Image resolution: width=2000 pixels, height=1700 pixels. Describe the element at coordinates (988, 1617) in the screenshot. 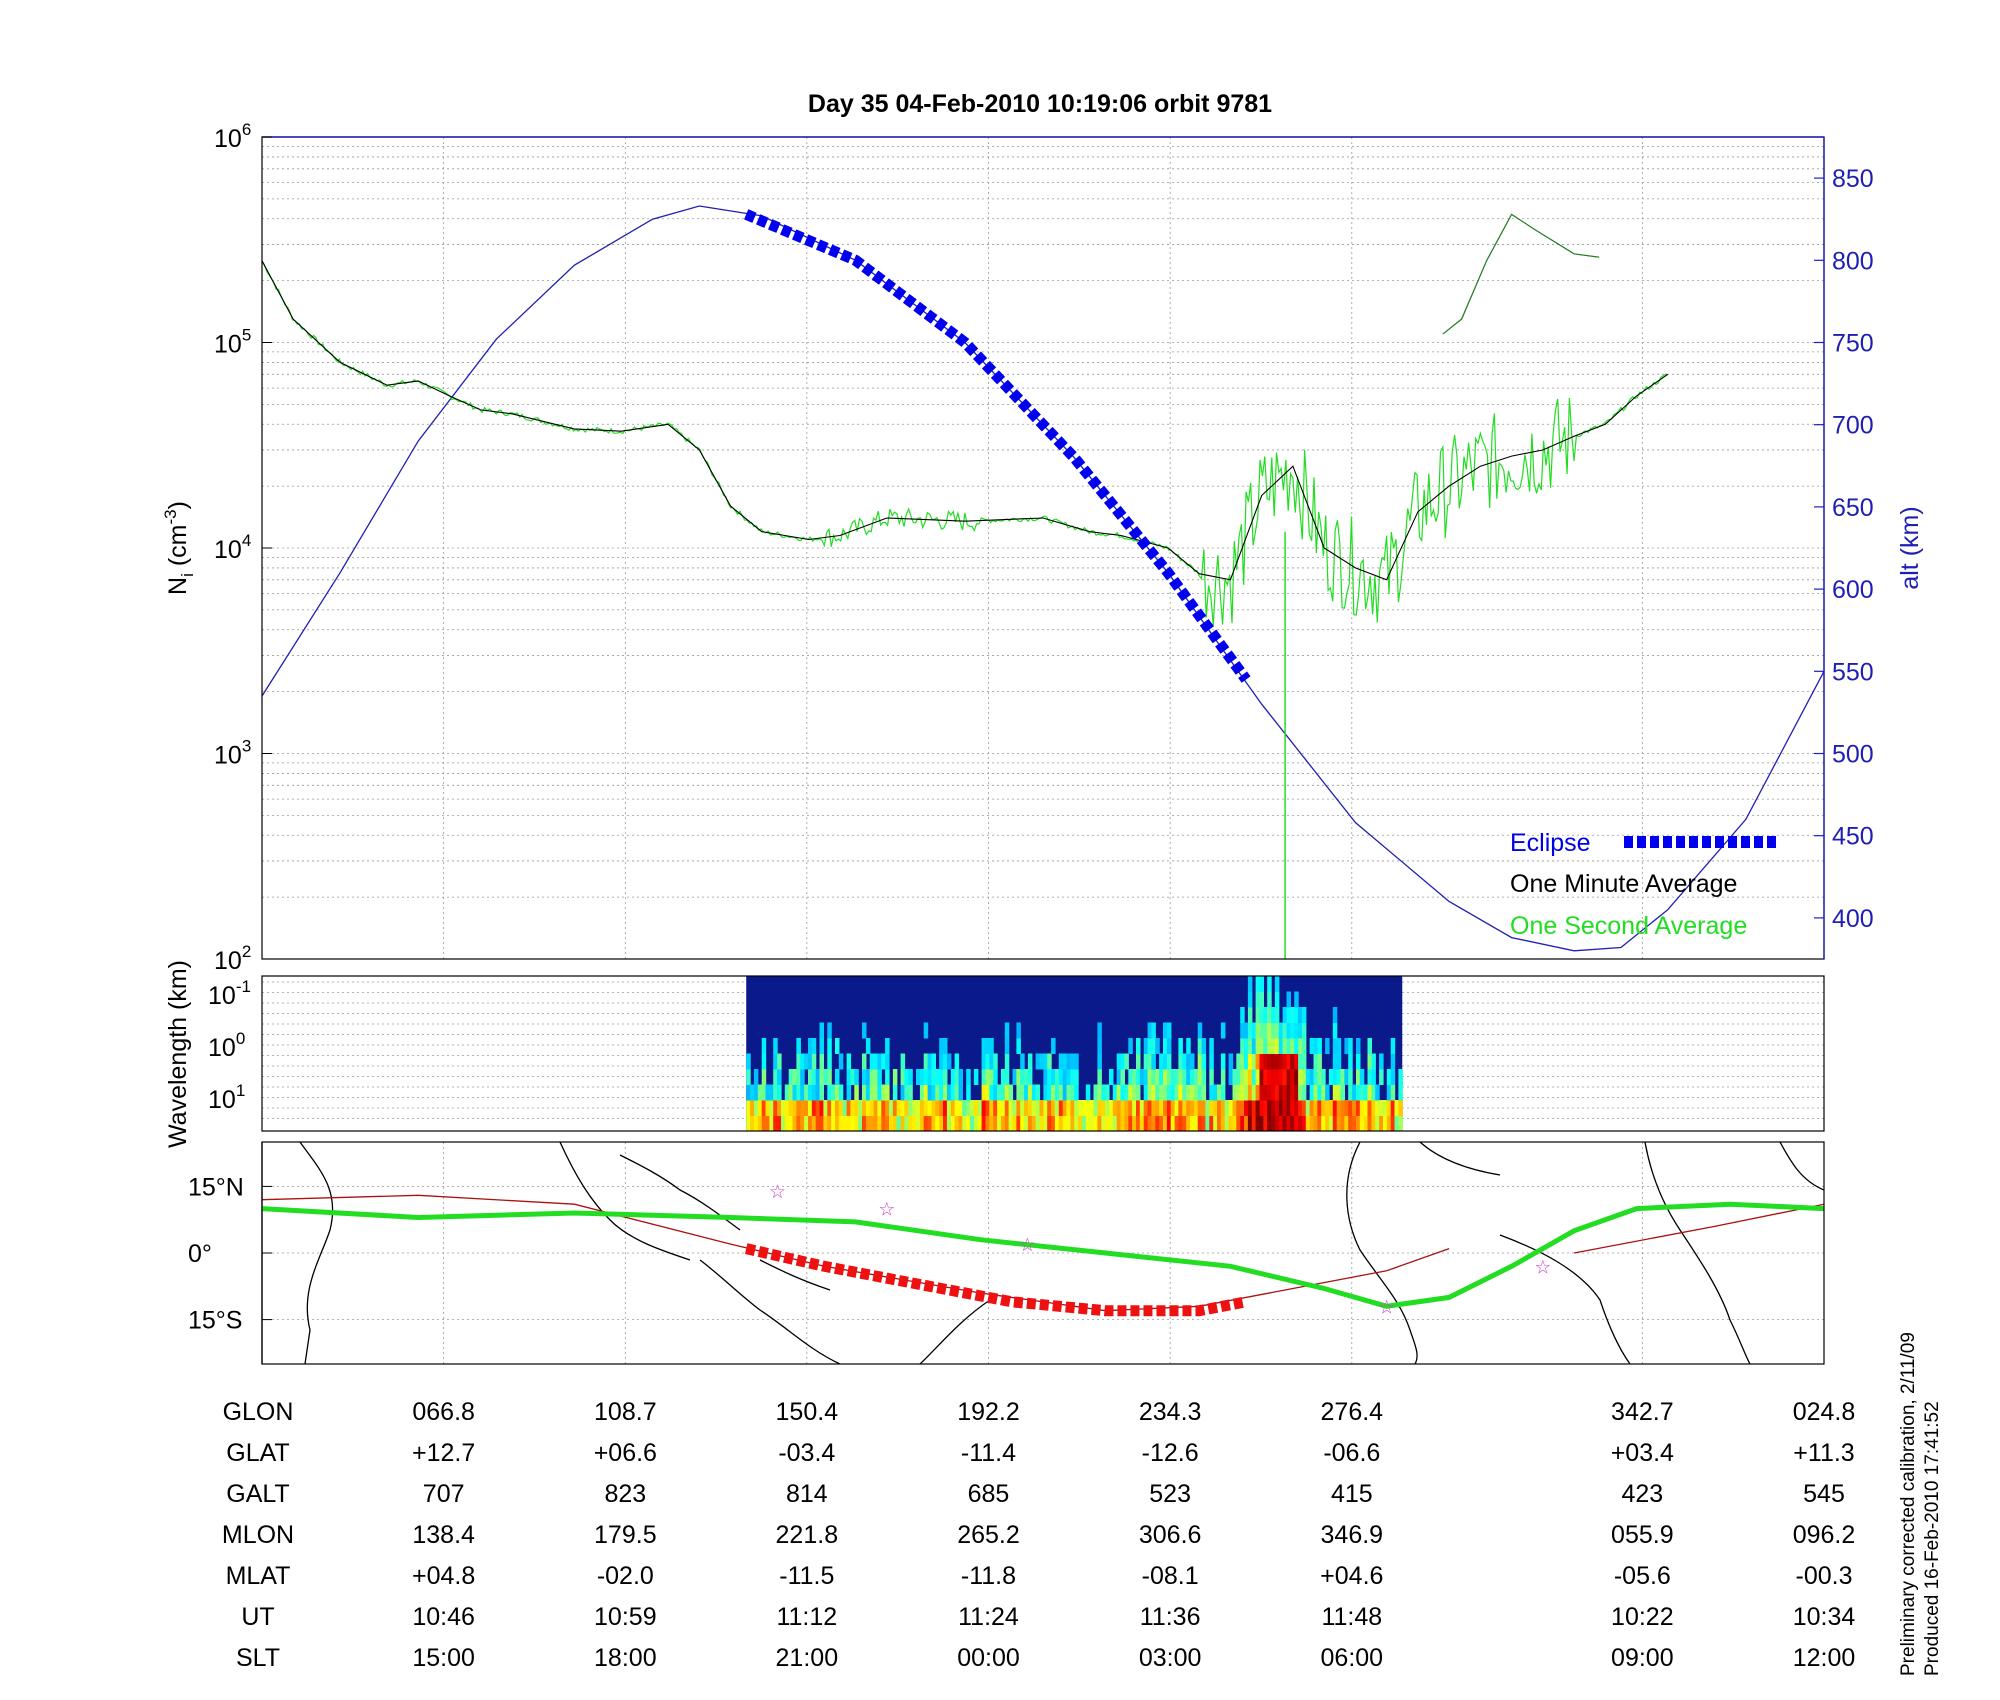

I see `table-cell: 11:24` at that location.